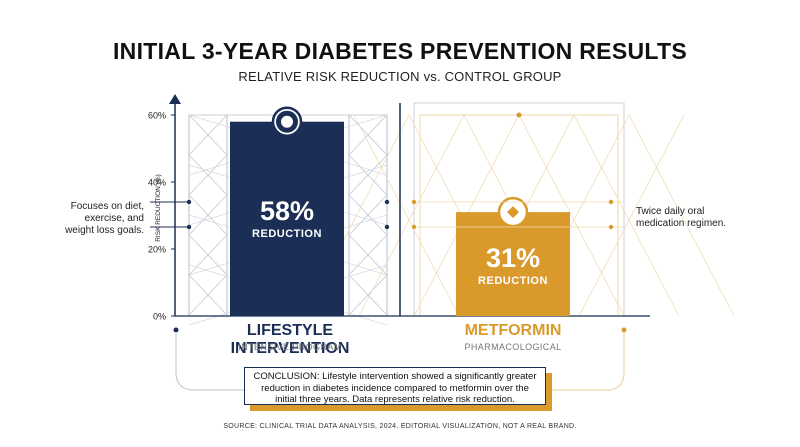 The width and height of the screenshot is (800, 447). Describe the element at coordinates (287, 121) in the screenshot. I see `target-icon-center` at that location.